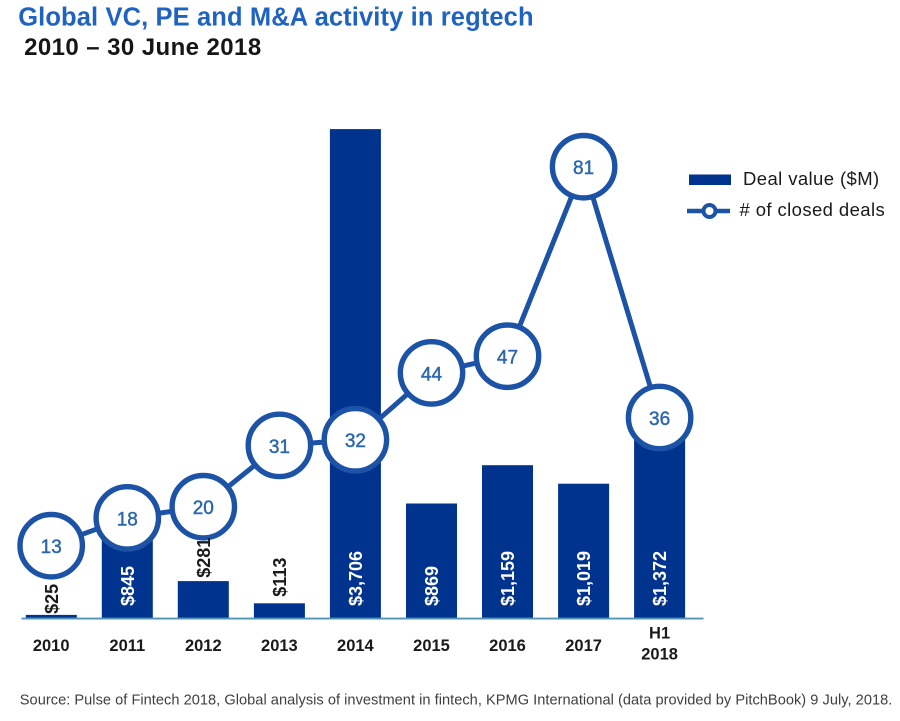  I want to click on svg-text: 32, so click(355, 441).